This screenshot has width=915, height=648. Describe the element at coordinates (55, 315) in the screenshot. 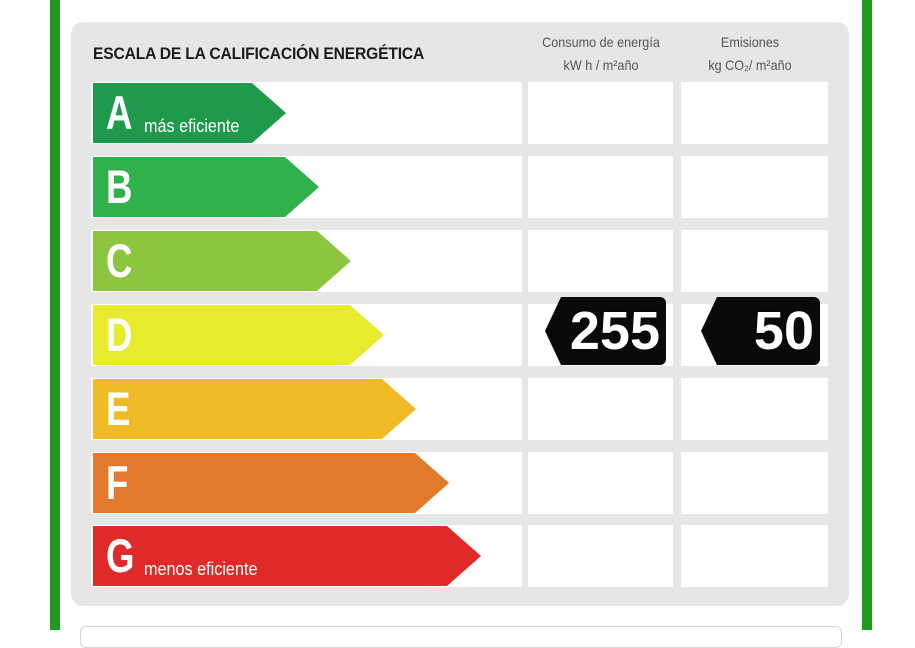

I see `left-border-line` at that location.